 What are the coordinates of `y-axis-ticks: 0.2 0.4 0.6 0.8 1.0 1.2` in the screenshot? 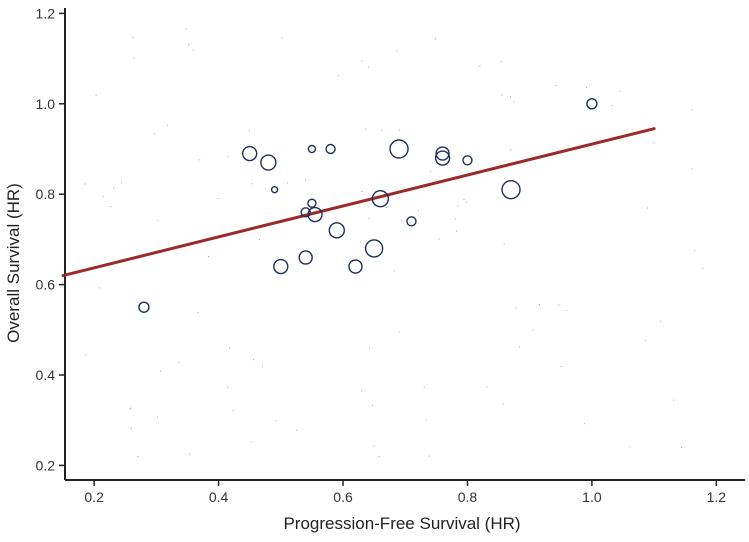 It's located at (50, 239).